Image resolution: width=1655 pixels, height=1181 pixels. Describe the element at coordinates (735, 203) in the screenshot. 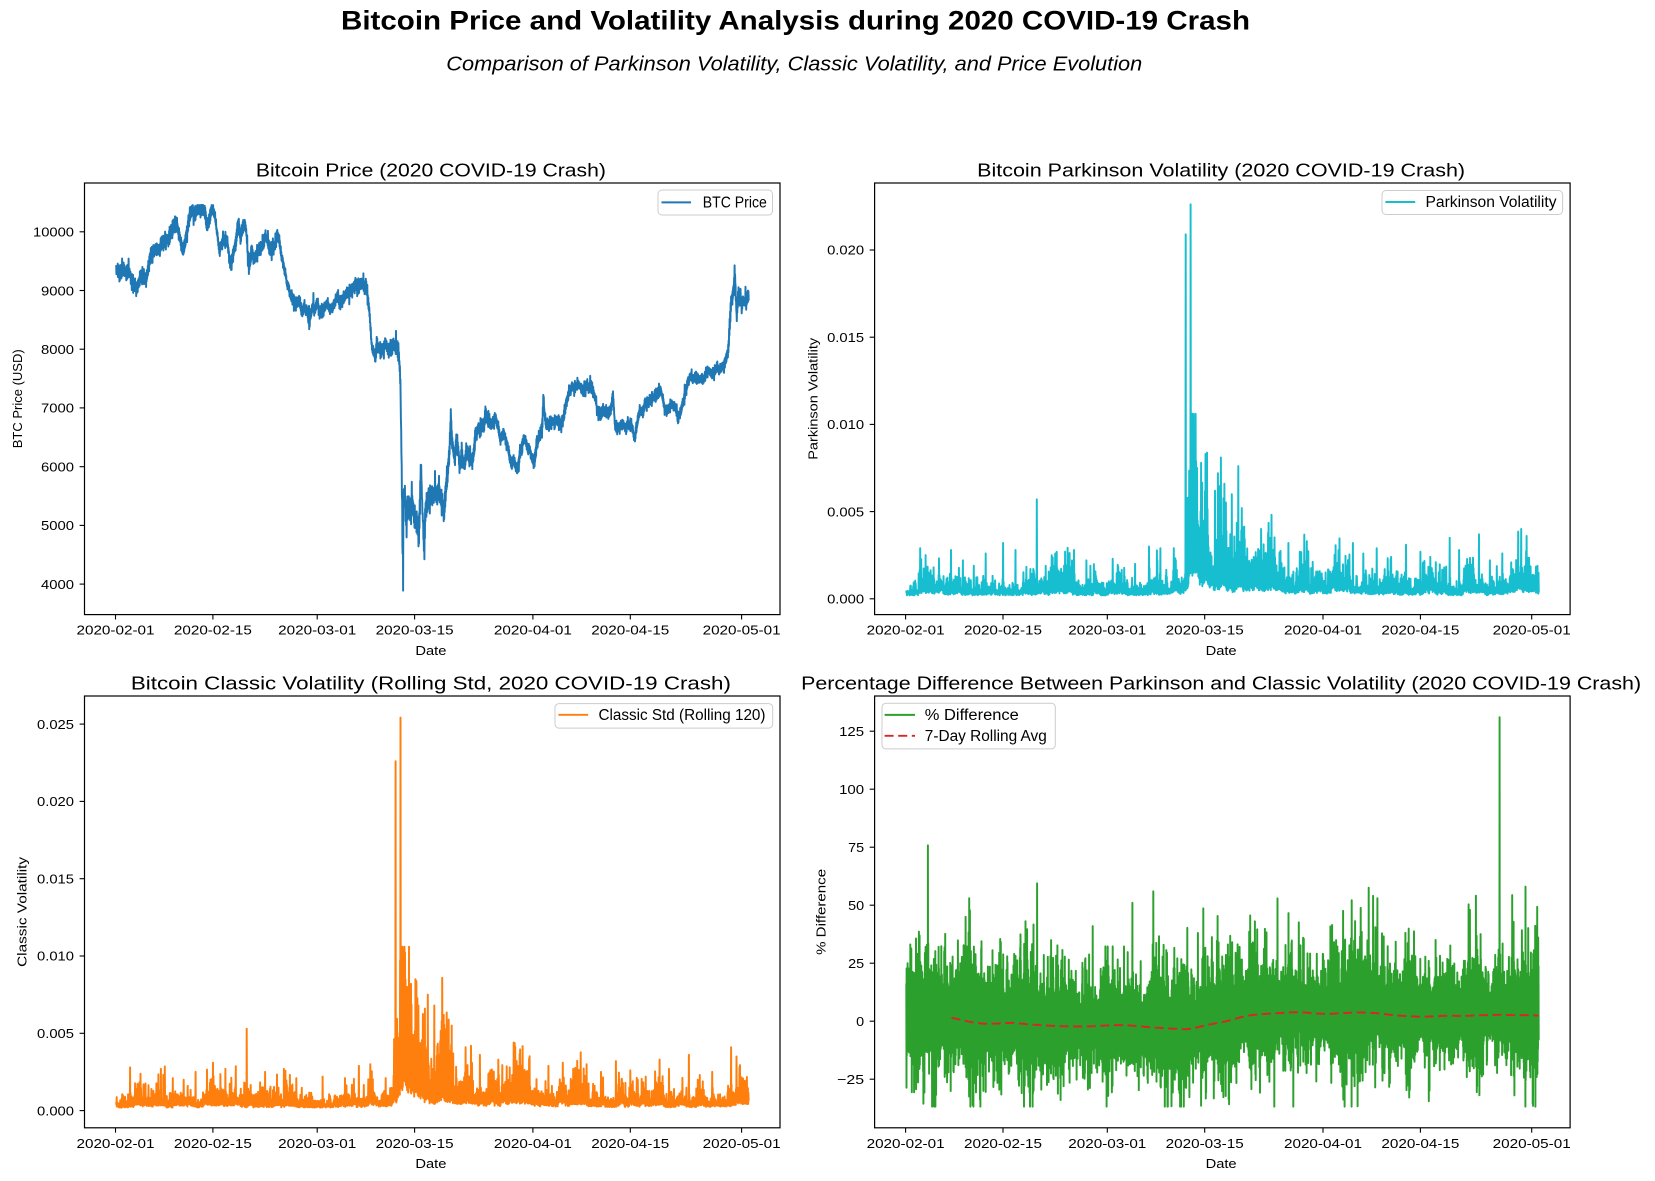

I see `svg-text: BTC Price` at that location.